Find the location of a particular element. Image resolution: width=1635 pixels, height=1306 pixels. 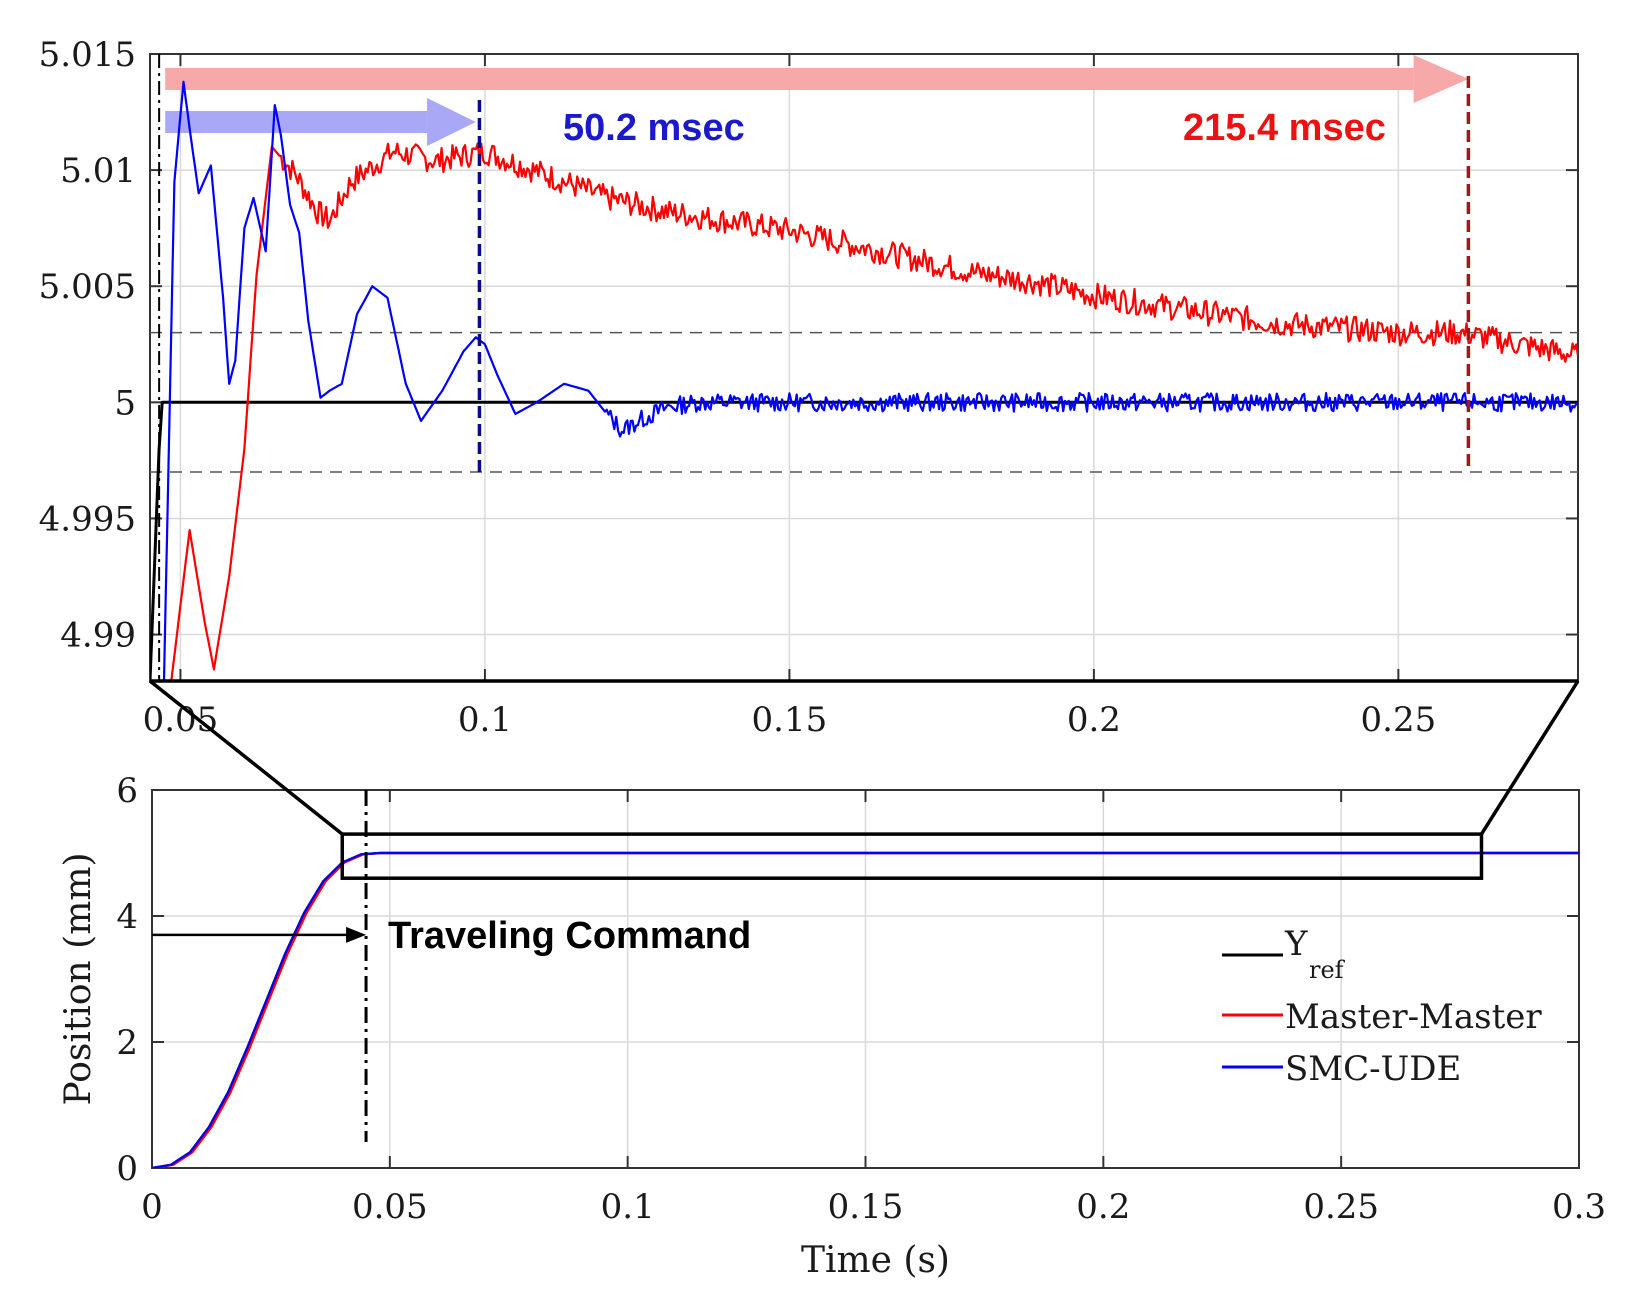

legend-entry-yref: Y is located at coordinates (1296, 944).